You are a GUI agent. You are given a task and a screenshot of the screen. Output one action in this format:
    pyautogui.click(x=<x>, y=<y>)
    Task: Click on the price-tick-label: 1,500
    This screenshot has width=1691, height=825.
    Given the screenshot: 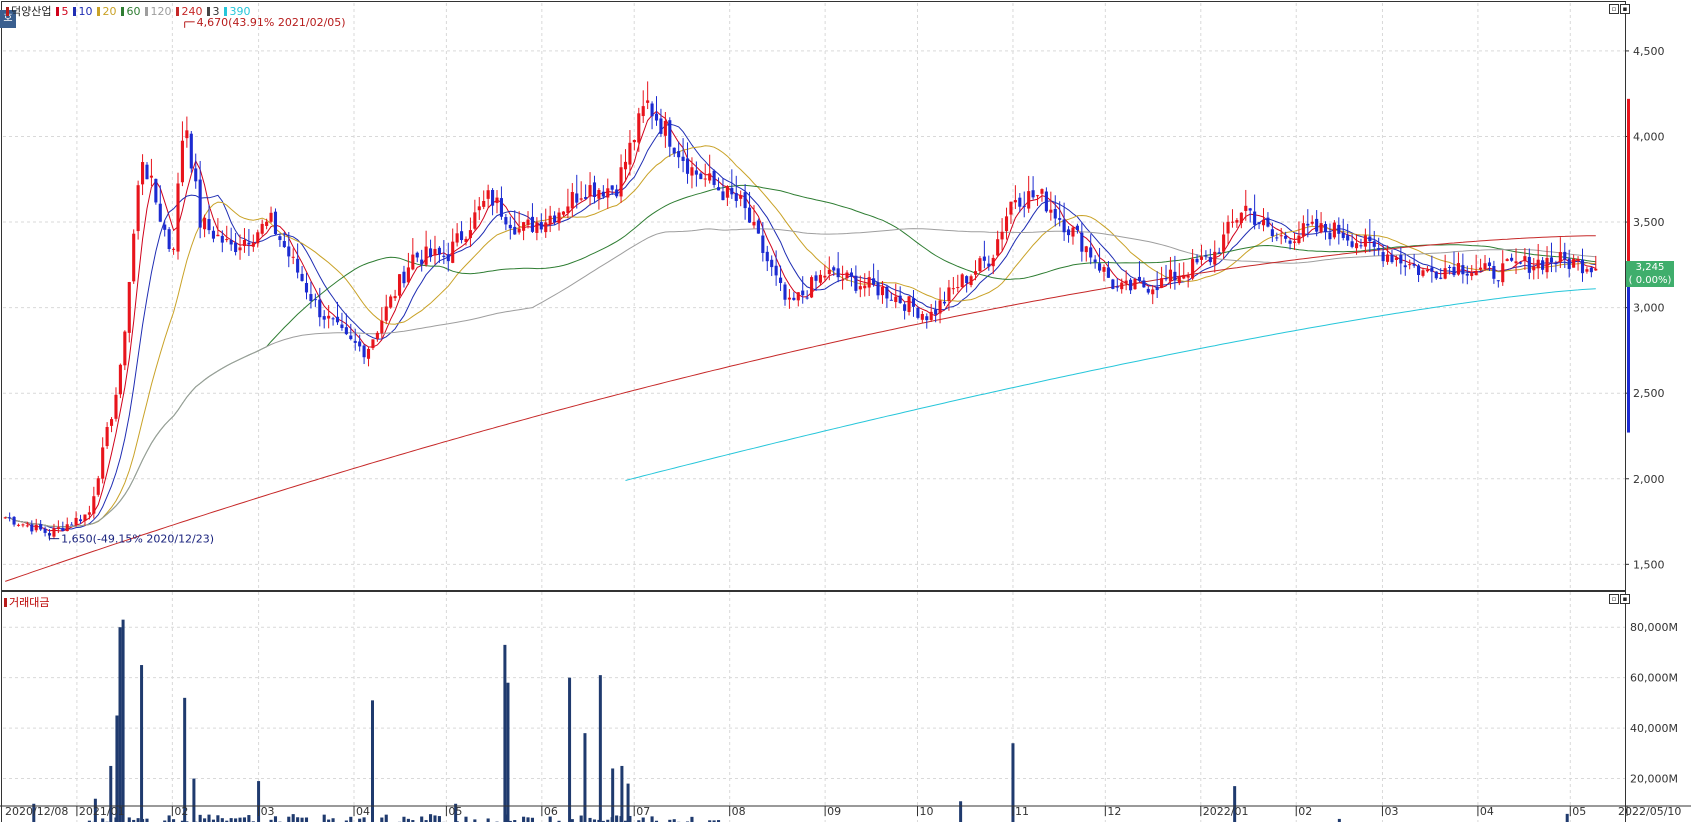 What is the action you would take?
    pyautogui.click(x=1649, y=564)
    